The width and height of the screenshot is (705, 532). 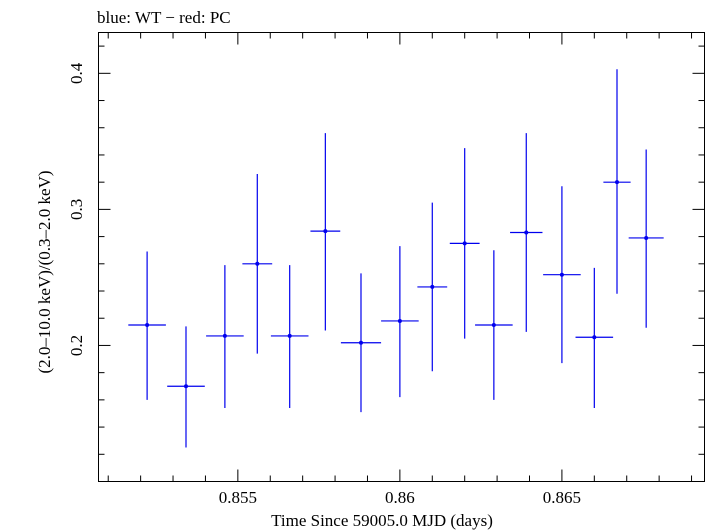 I want to click on y-tick-label: 0.2, so click(x=76, y=345).